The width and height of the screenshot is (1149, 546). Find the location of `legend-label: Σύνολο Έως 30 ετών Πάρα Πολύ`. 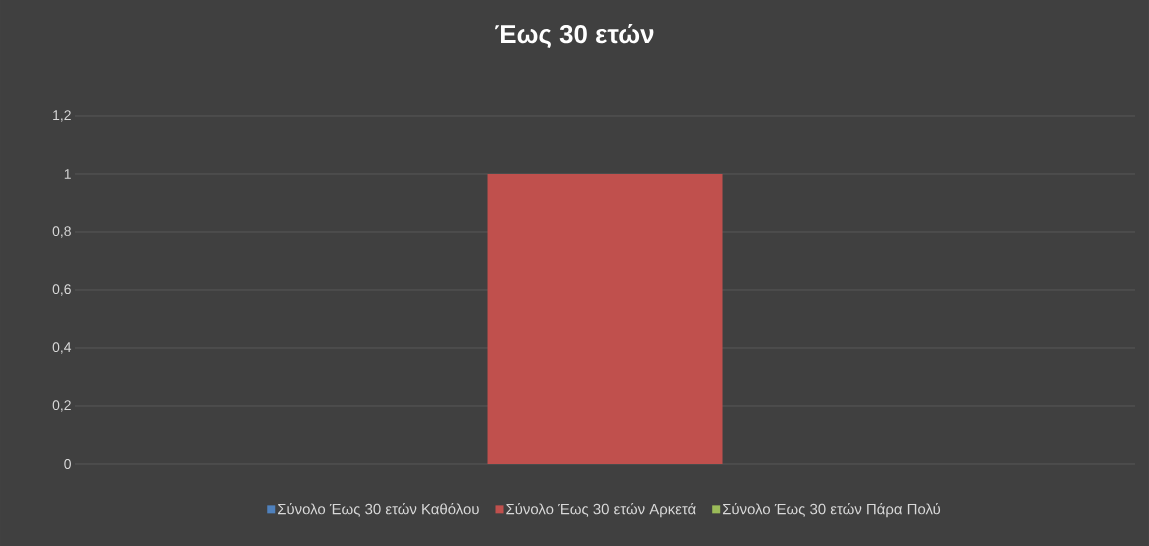

legend-label: Σύνολο Έως 30 ετών Πάρα Πολύ is located at coordinates (831, 510).